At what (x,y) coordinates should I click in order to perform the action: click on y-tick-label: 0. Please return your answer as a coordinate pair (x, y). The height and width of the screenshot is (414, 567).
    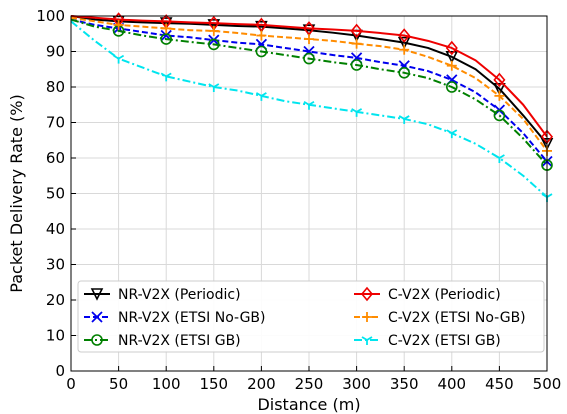
    Looking at the image, I should click on (60, 371).